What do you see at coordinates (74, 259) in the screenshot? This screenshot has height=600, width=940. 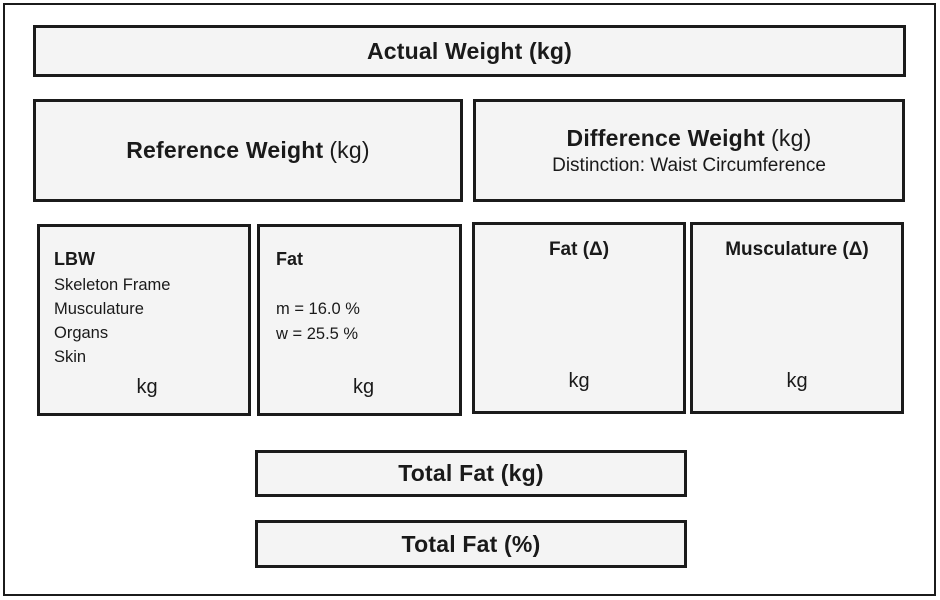 I see `lbw-title: LBW` at bounding box center [74, 259].